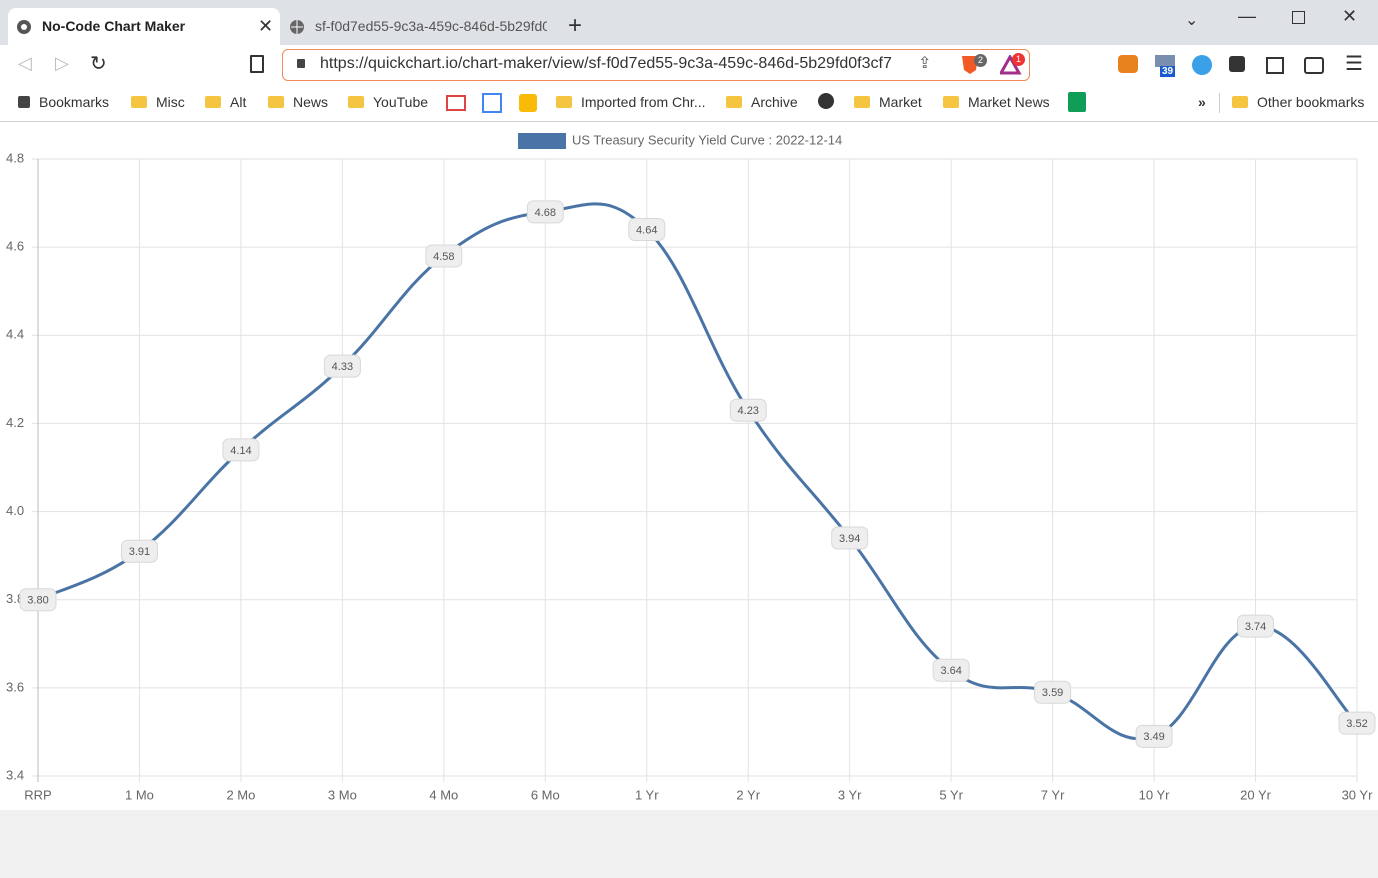 Image resolution: width=1378 pixels, height=878 pixels. I want to click on tab-search: ⌄, so click(1192, 20).